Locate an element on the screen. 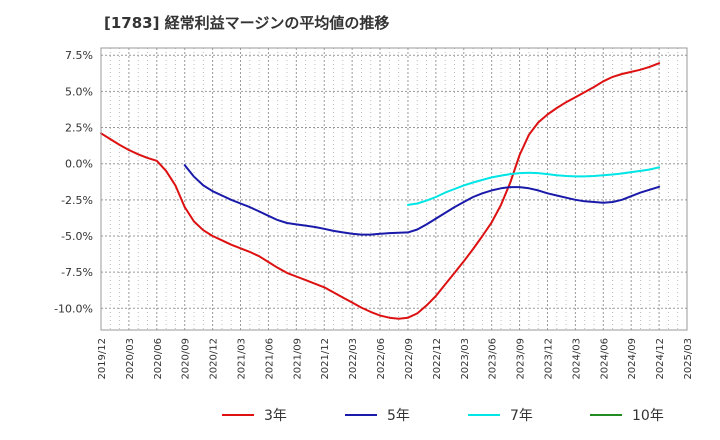 The image size is (720, 440). y-tick-label: 7.5% is located at coordinates (79, 55).